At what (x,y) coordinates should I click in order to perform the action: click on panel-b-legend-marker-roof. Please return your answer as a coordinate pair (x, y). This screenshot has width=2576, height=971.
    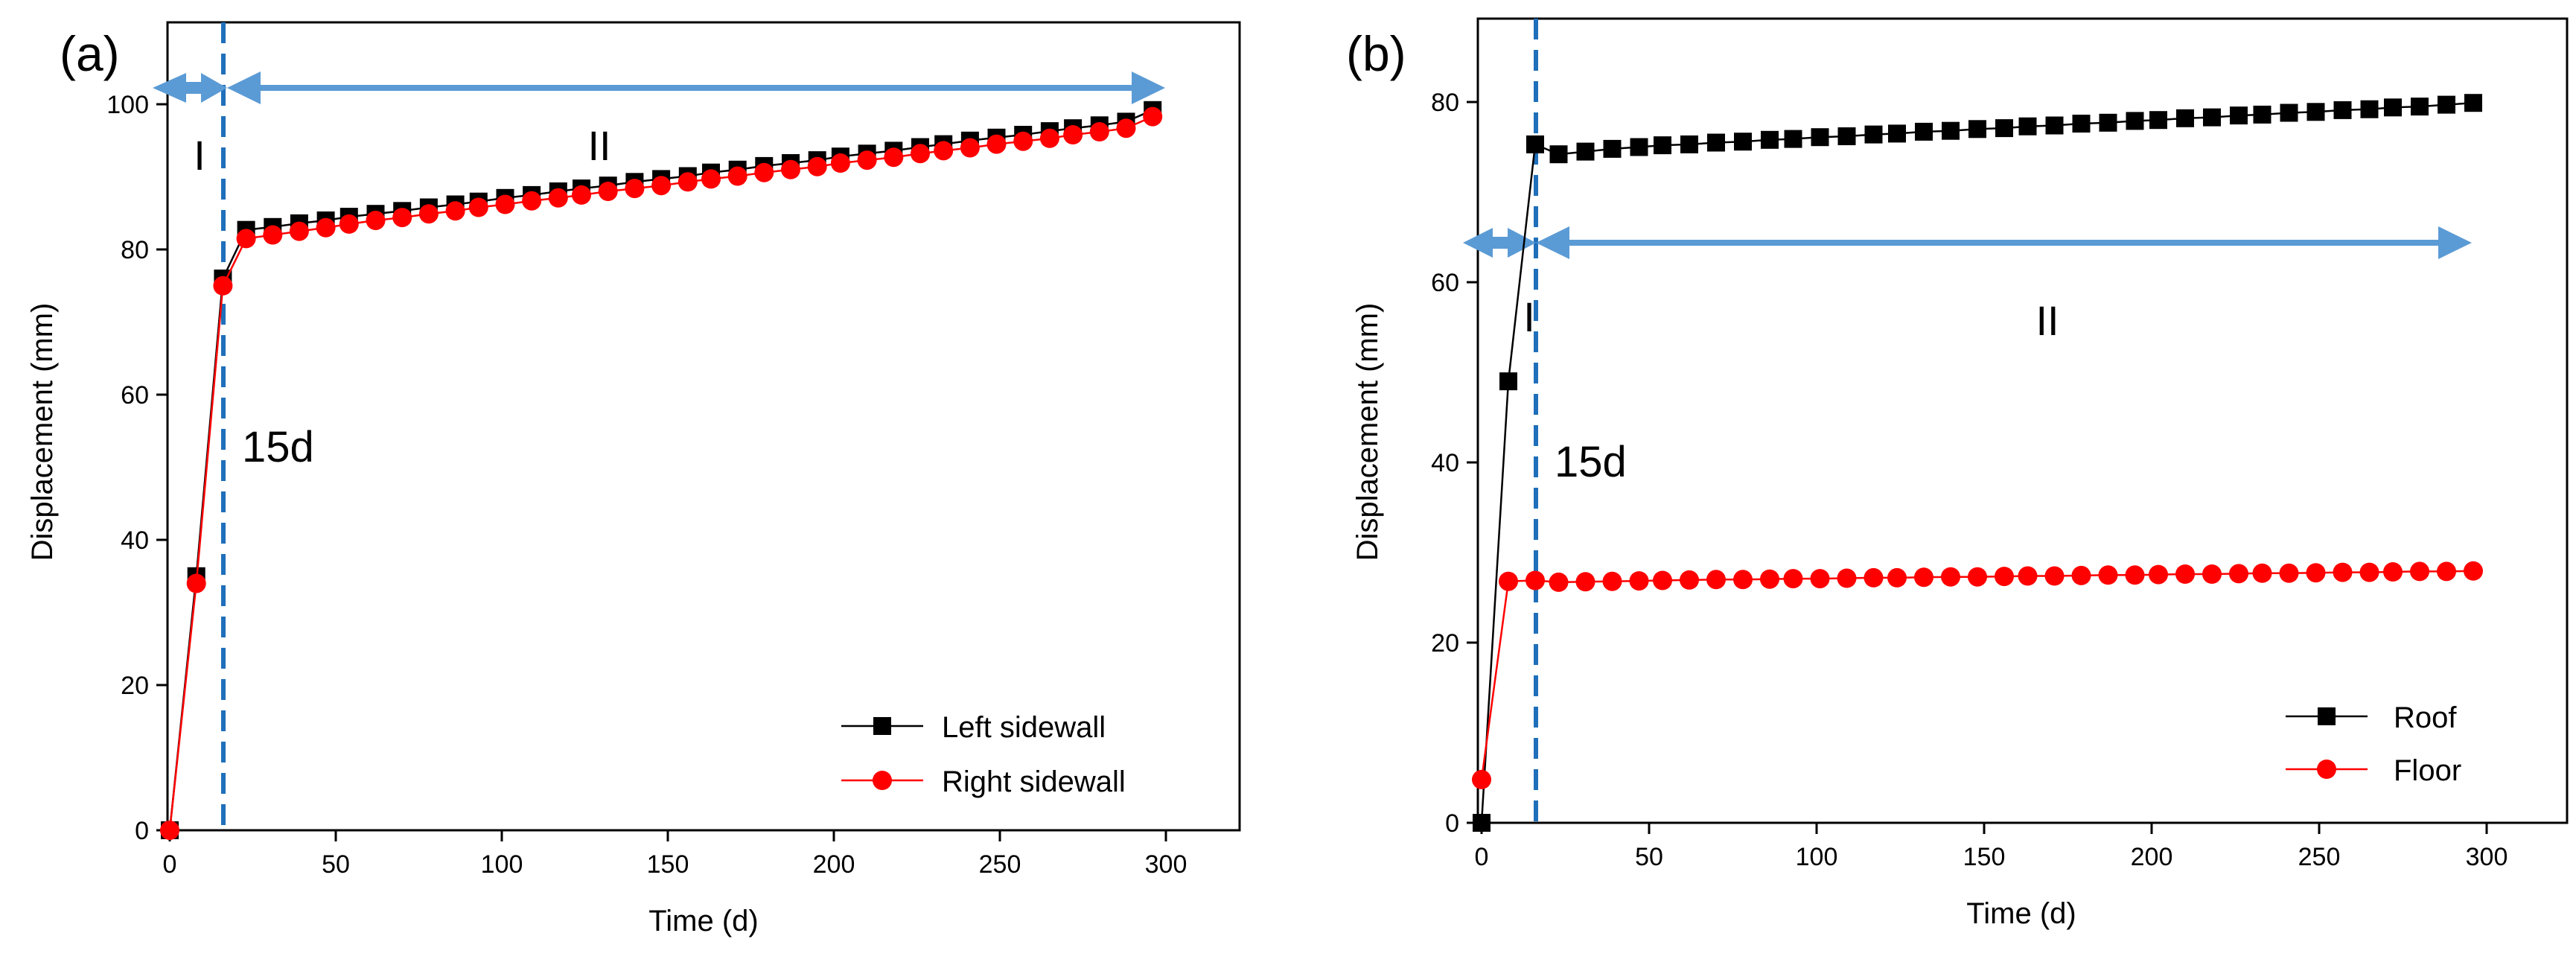
    Looking at the image, I should click on (2327, 716).